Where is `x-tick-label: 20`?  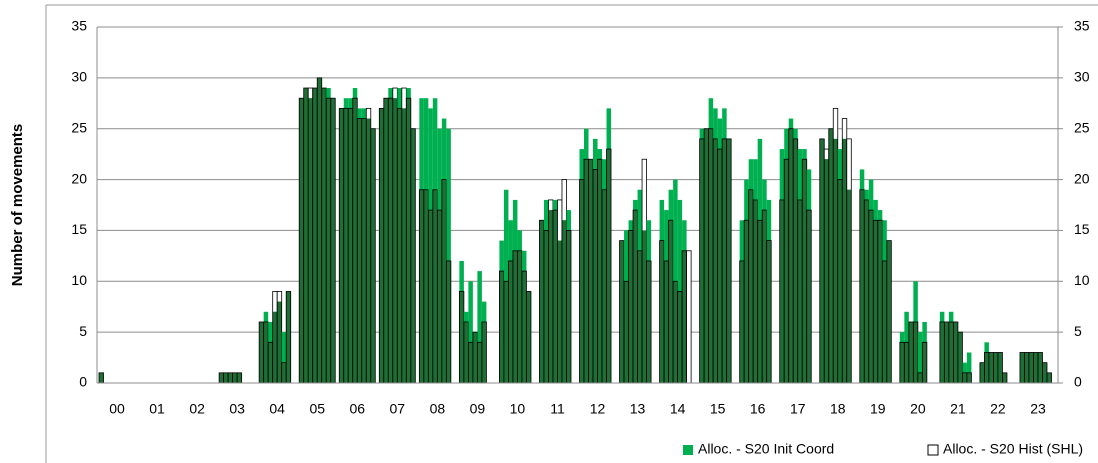 x-tick-label: 20 is located at coordinates (918, 409).